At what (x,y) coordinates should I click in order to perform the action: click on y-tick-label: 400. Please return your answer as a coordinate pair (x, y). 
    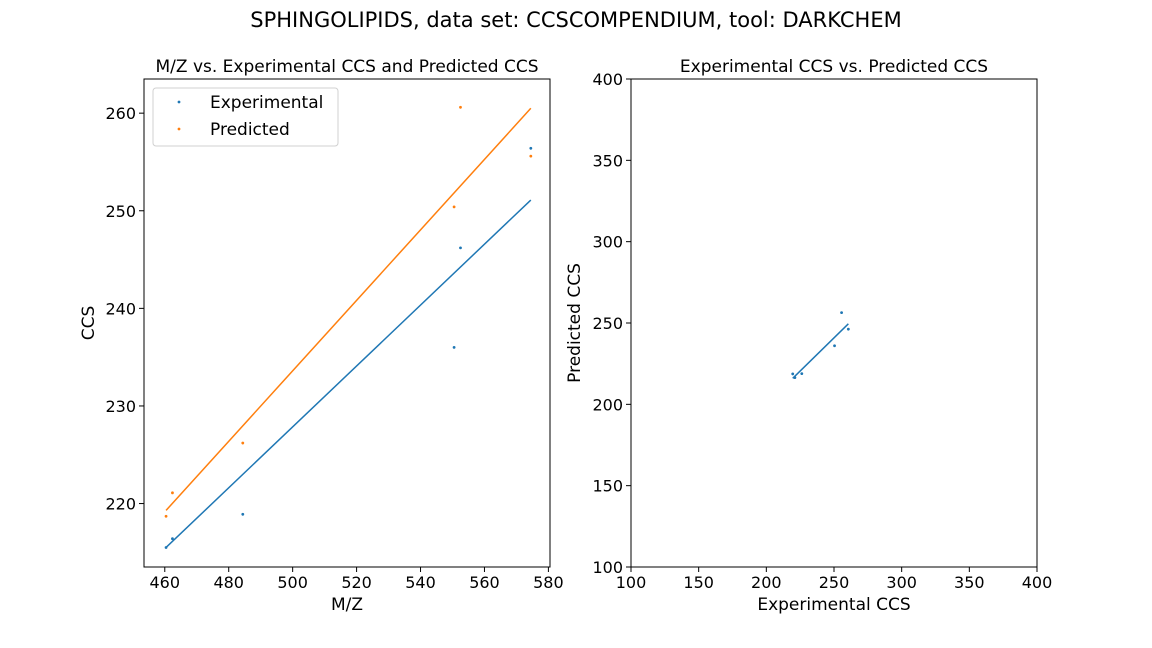
    Looking at the image, I should click on (607, 79).